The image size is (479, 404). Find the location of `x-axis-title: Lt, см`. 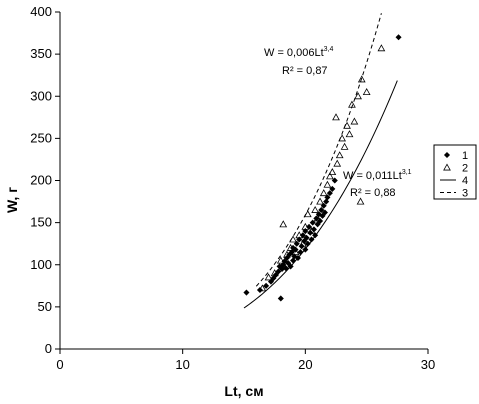

x-axis-title: Lt, см is located at coordinates (243, 391).